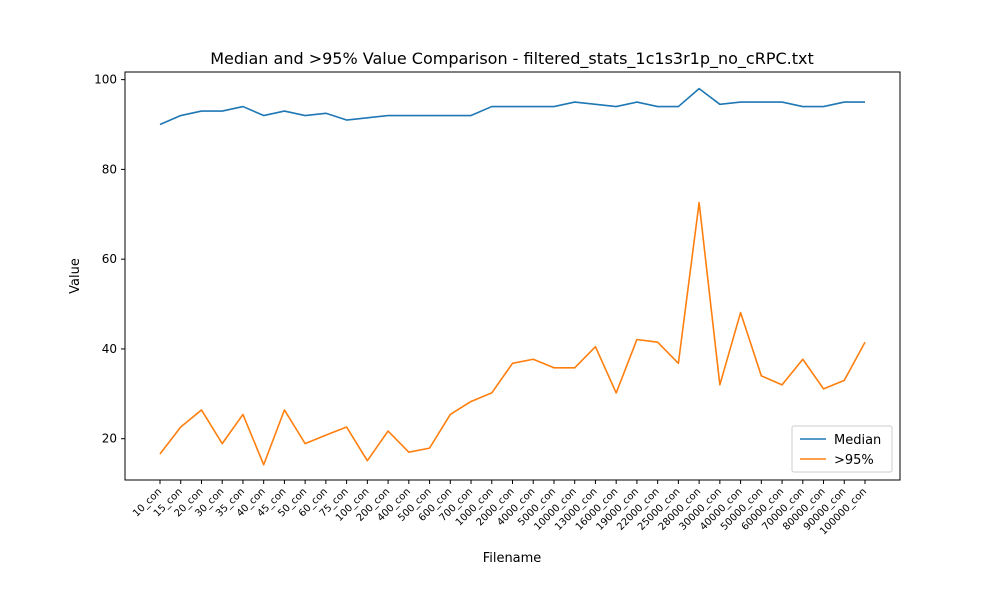 This screenshot has width=1000, height=600. I want to click on y-tick-label: 60, so click(109, 259).